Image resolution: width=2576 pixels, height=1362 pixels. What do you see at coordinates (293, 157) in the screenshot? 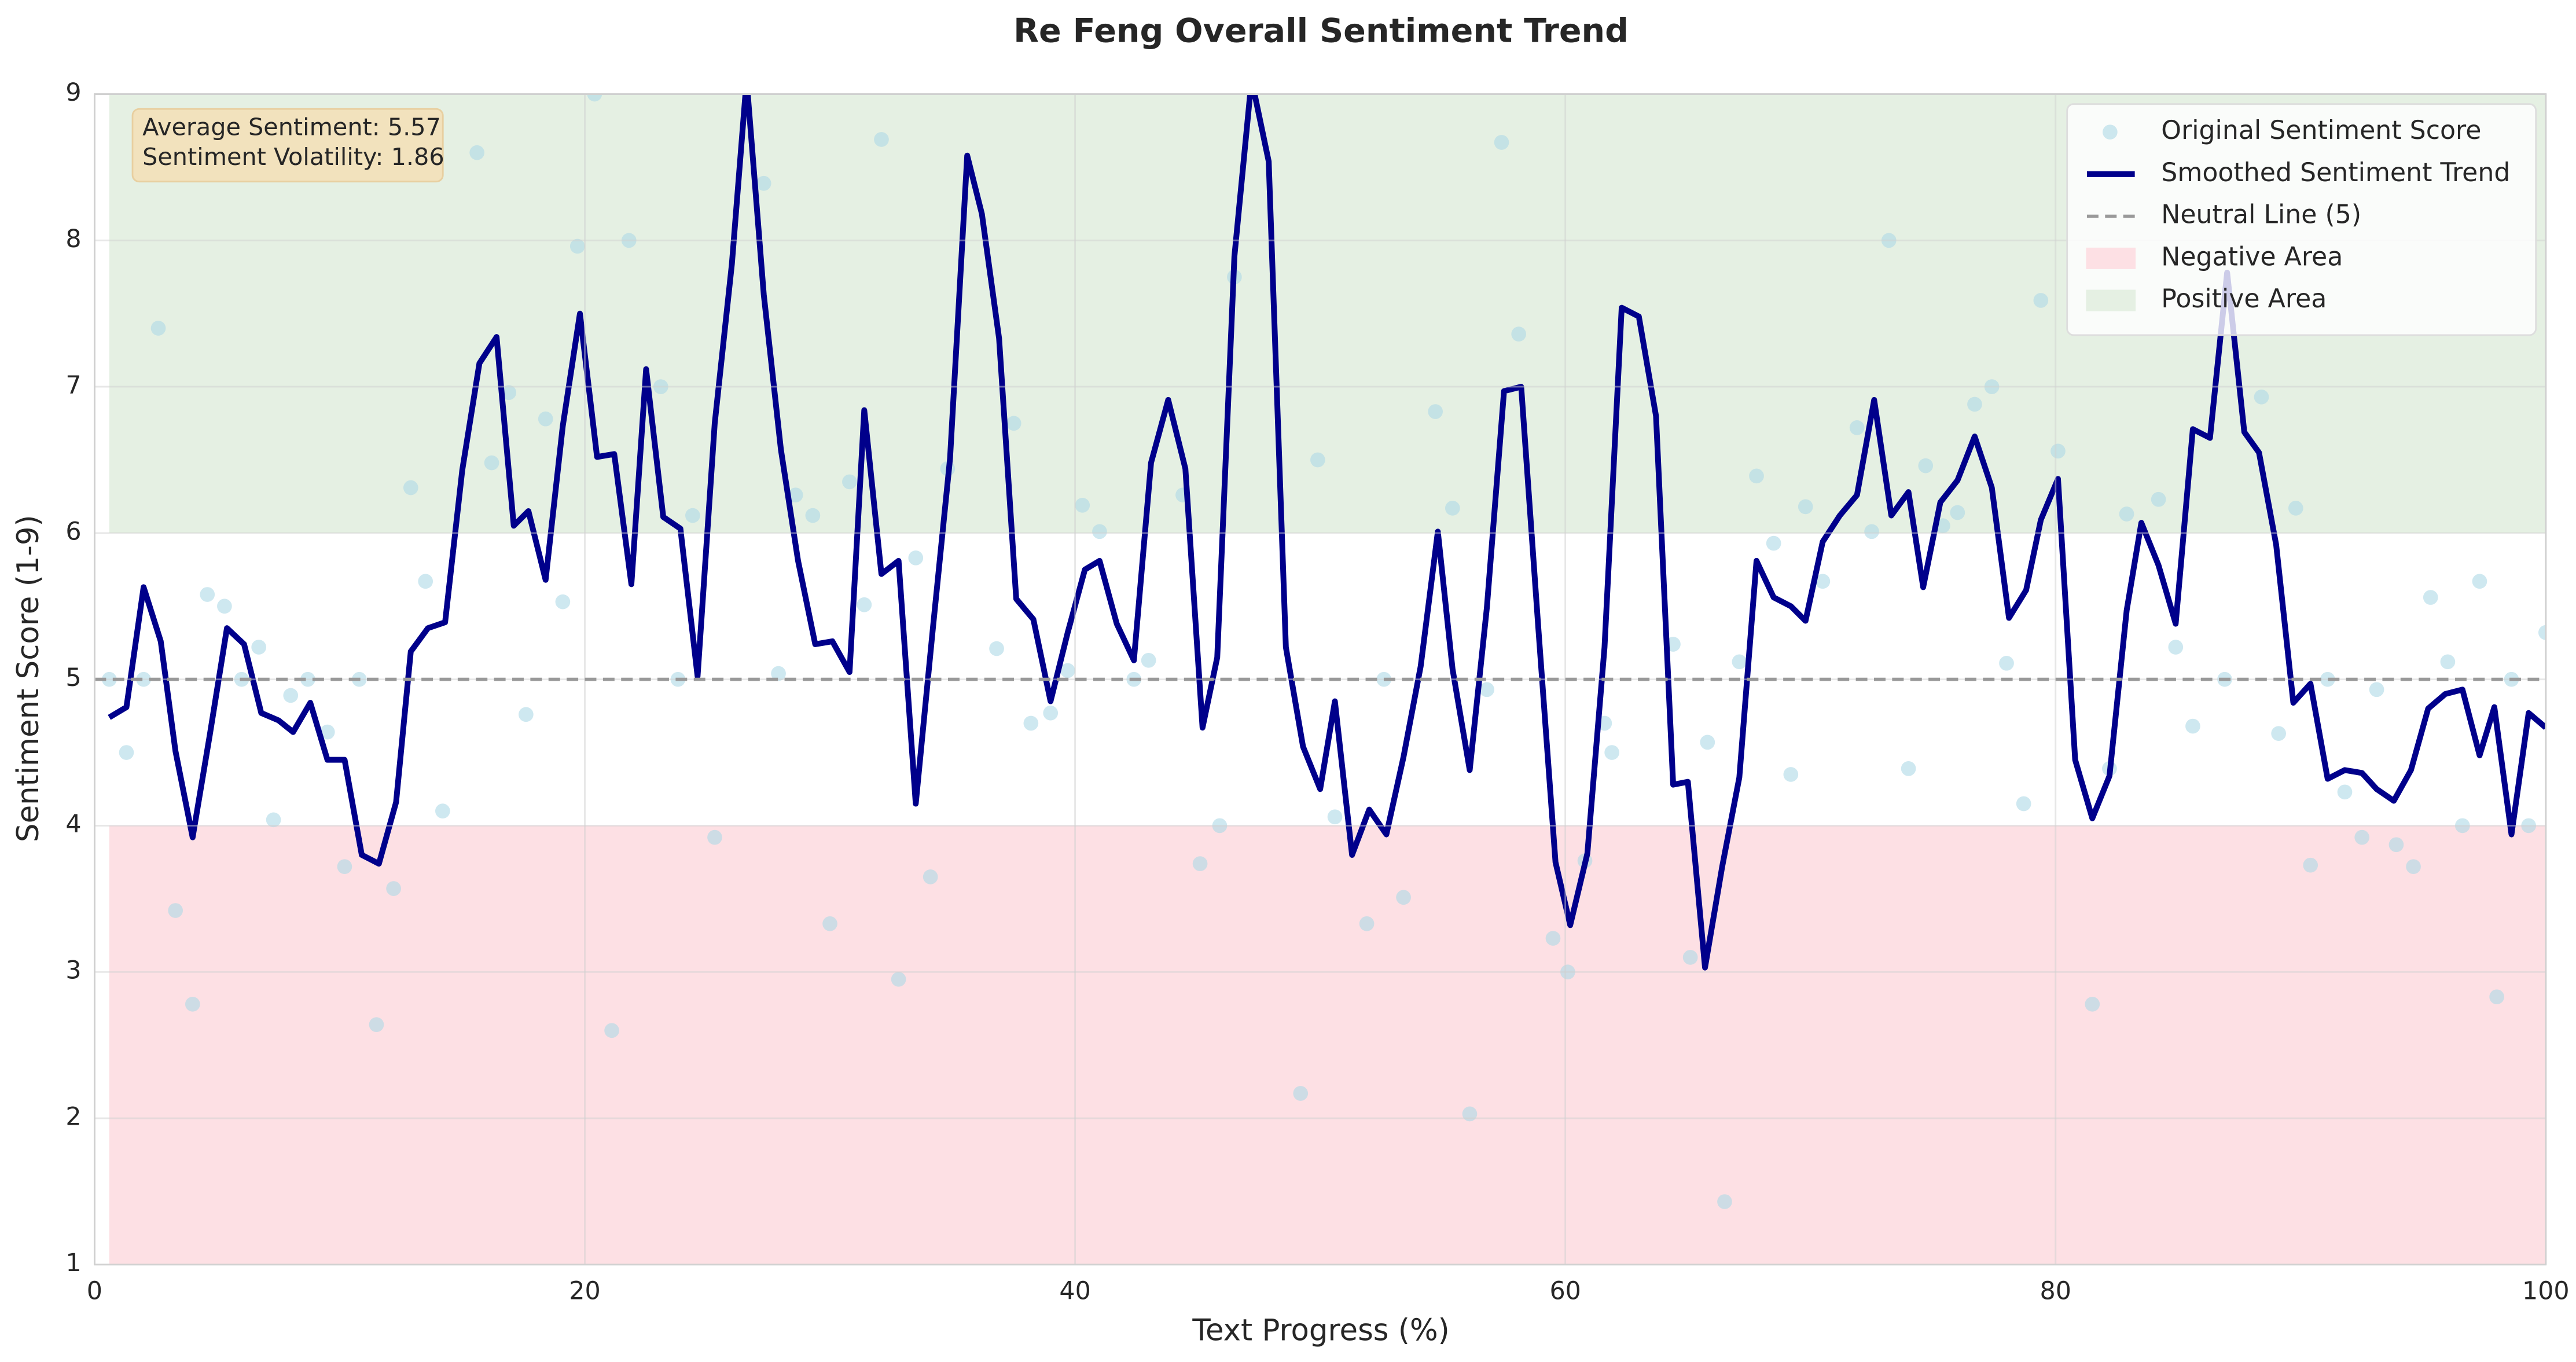
I see `annotation-text: Sentiment Volatility: 1.86` at bounding box center [293, 157].